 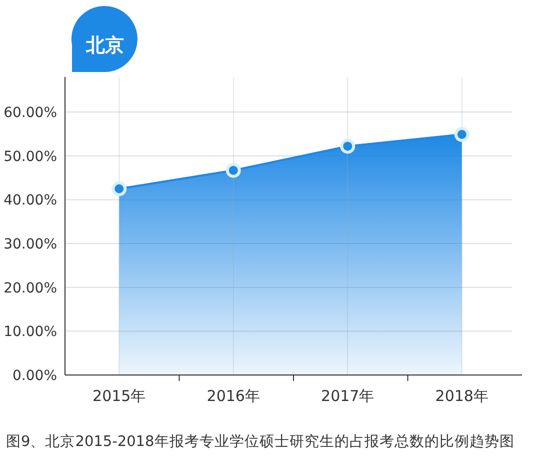 I want to click on x-tick-label: 2016年, so click(x=233, y=396).